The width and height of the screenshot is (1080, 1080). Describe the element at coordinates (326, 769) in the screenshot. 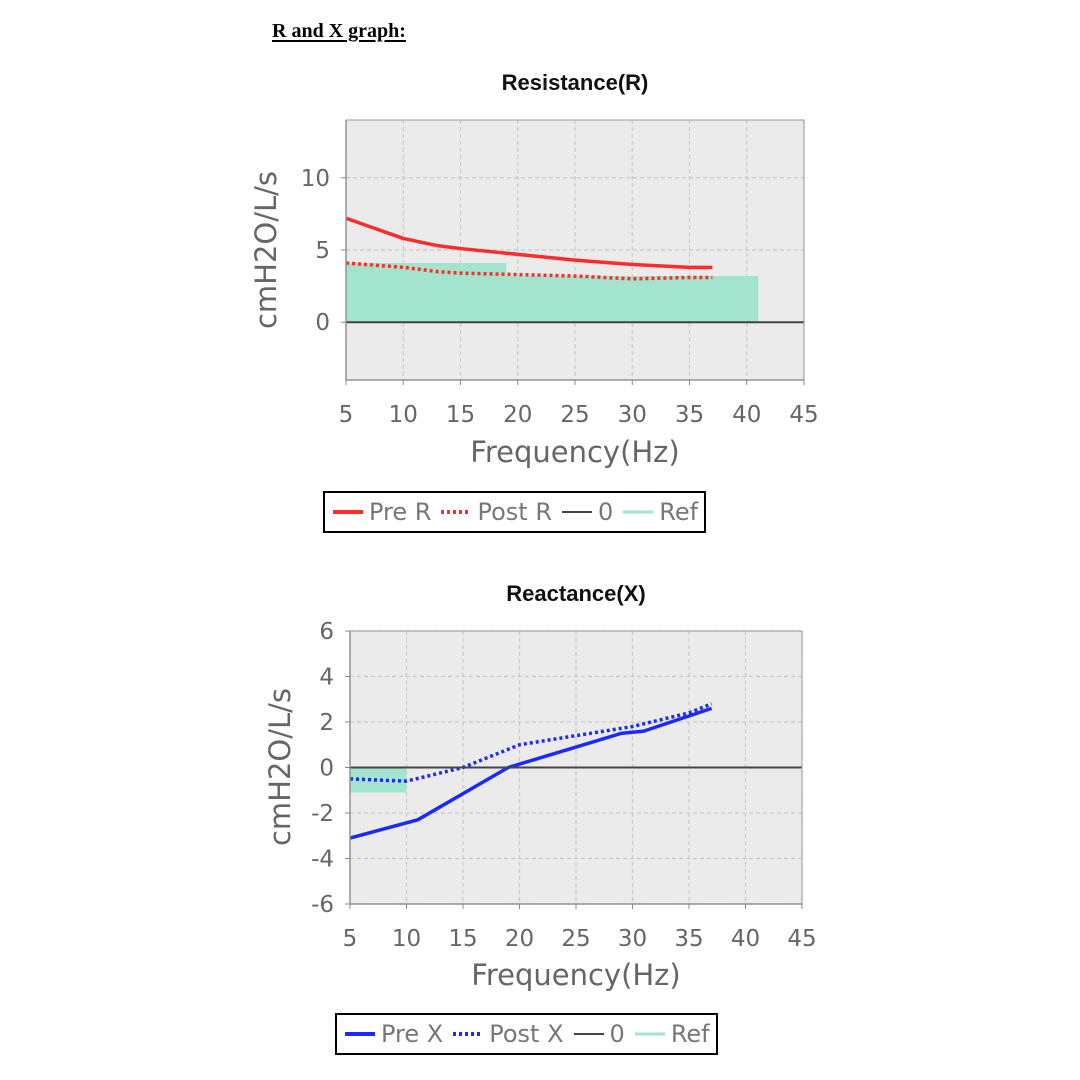

I see `reactance-y-tick-label: 0` at that location.